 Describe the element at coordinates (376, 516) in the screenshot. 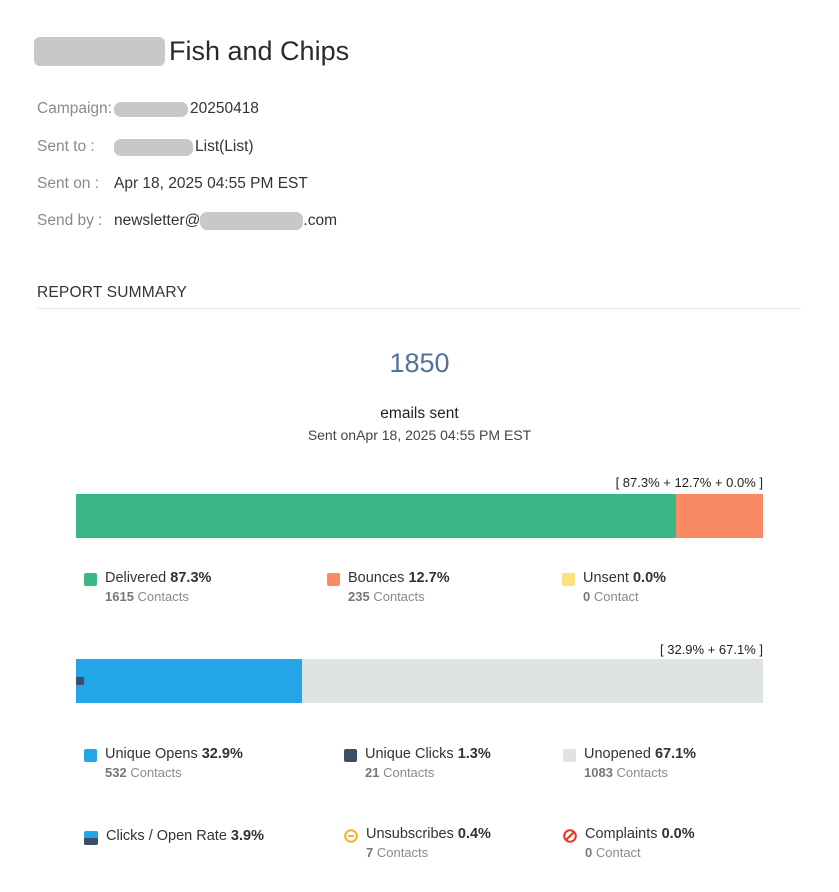

I see `bar-segment-delivered` at that location.